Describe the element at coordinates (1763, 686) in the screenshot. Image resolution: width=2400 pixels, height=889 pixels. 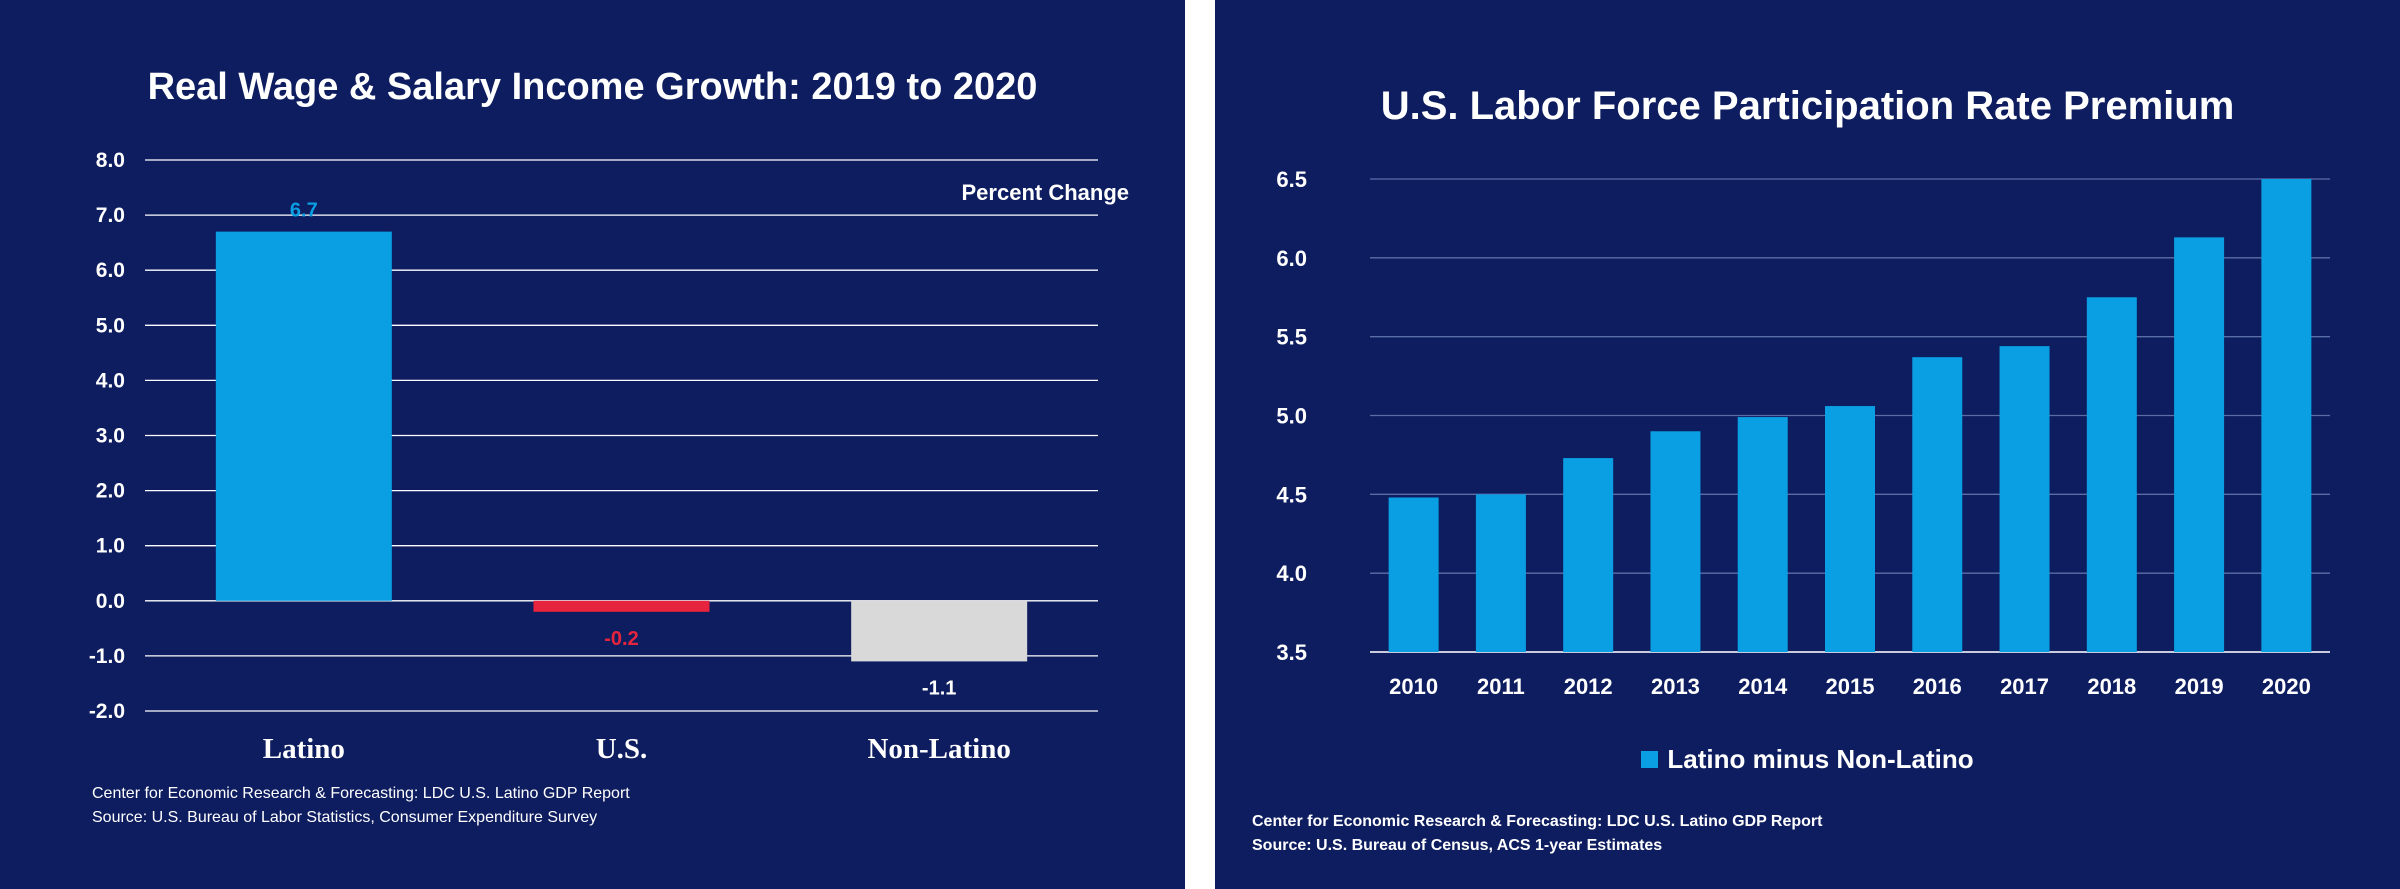
I see `x-tick-label: 2014` at that location.